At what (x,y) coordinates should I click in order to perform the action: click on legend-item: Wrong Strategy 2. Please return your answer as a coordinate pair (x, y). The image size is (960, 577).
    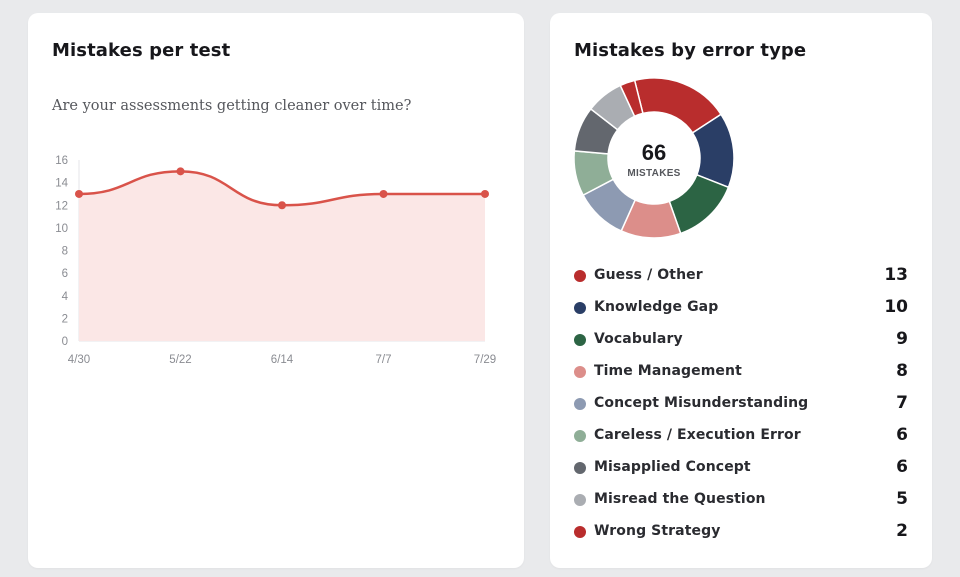
    Looking at the image, I should click on (741, 535).